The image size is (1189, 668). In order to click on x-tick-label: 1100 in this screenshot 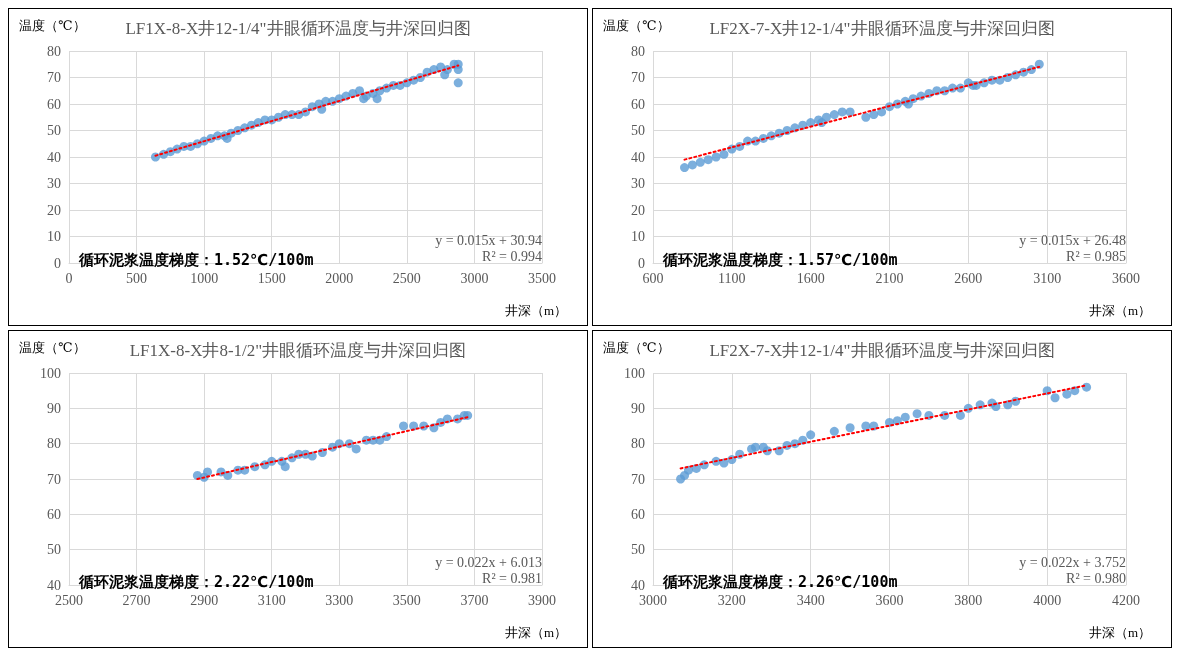, I will do `click(732, 278)`.